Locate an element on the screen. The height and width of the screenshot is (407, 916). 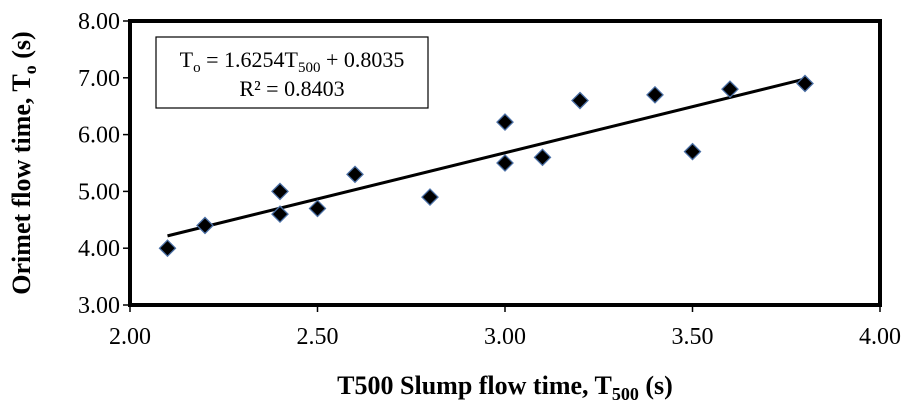
y-axis-title: Orimet flow time, To (s) is located at coordinates (23, 162).